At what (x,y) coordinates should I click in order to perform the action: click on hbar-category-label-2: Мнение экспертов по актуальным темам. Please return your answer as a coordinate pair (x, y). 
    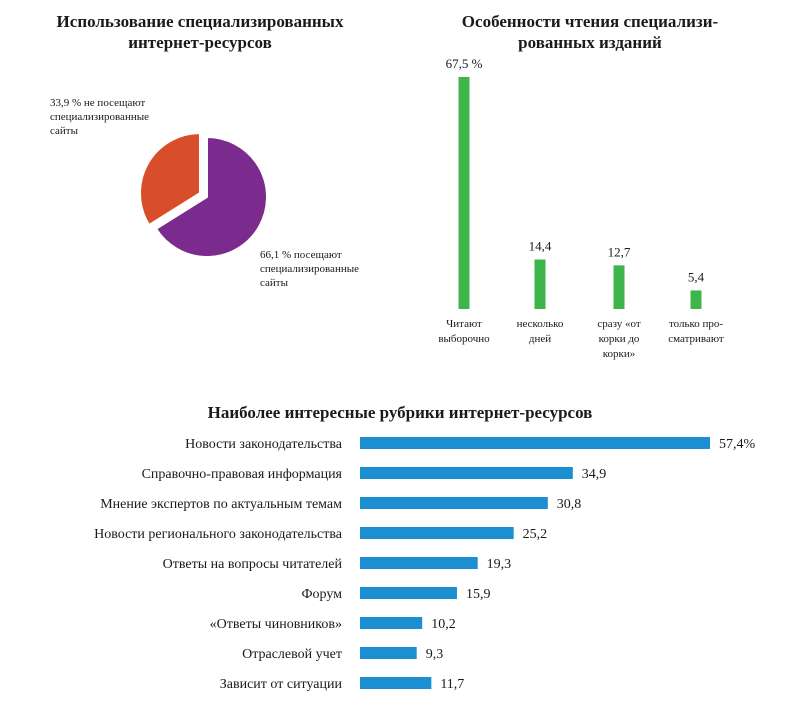
    Looking at the image, I should click on (221, 504).